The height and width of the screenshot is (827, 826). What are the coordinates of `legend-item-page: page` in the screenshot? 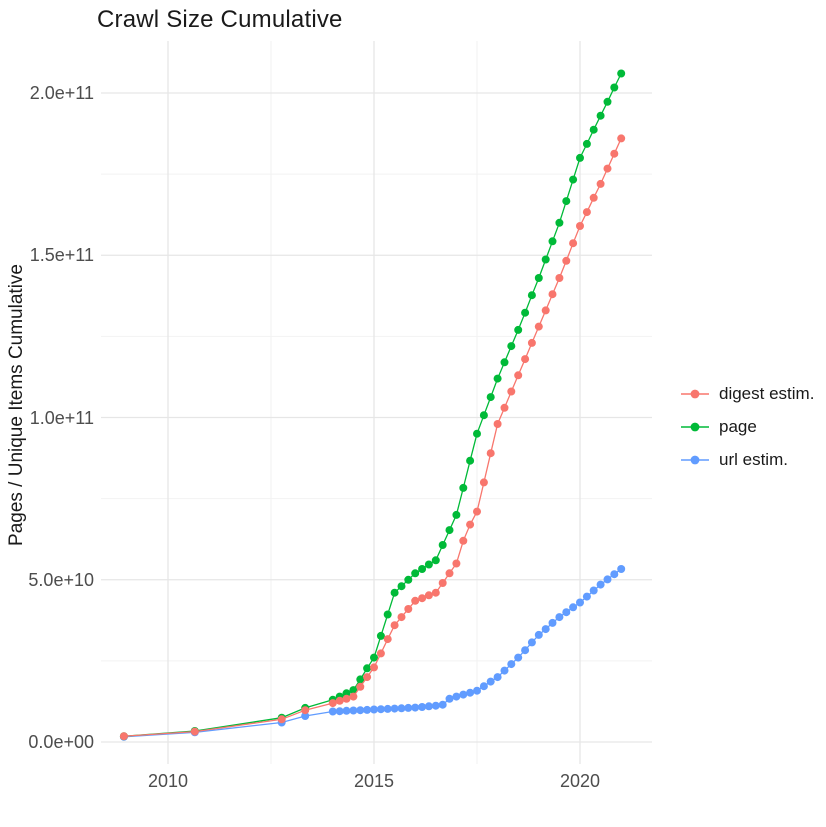 It's located at (753, 426).